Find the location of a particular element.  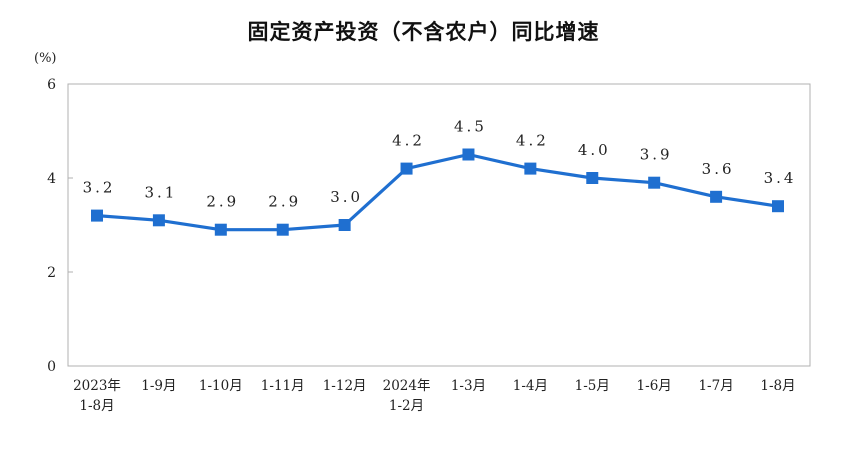

data-label: 4.5 is located at coordinates (470, 127).